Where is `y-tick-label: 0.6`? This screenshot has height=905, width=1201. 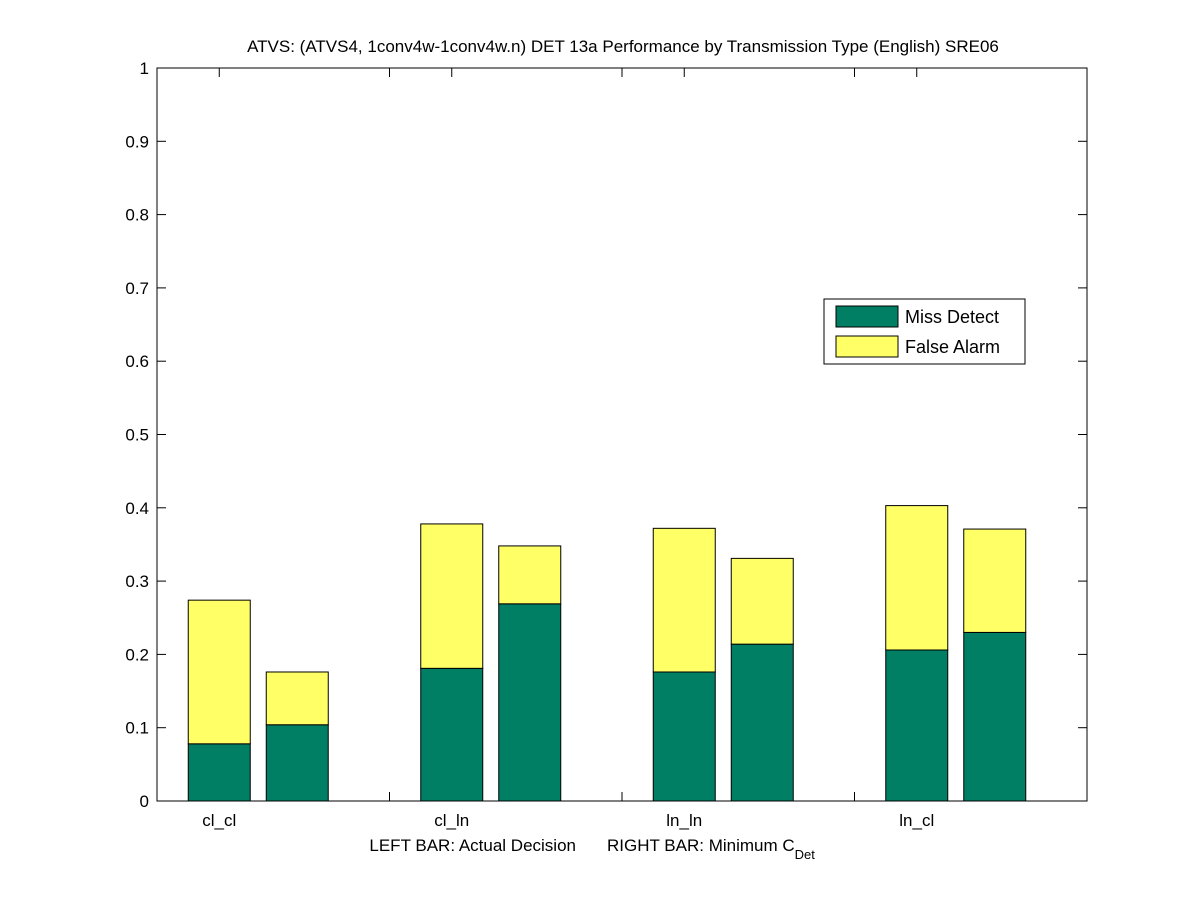
y-tick-label: 0.6 is located at coordinates (137, 361).